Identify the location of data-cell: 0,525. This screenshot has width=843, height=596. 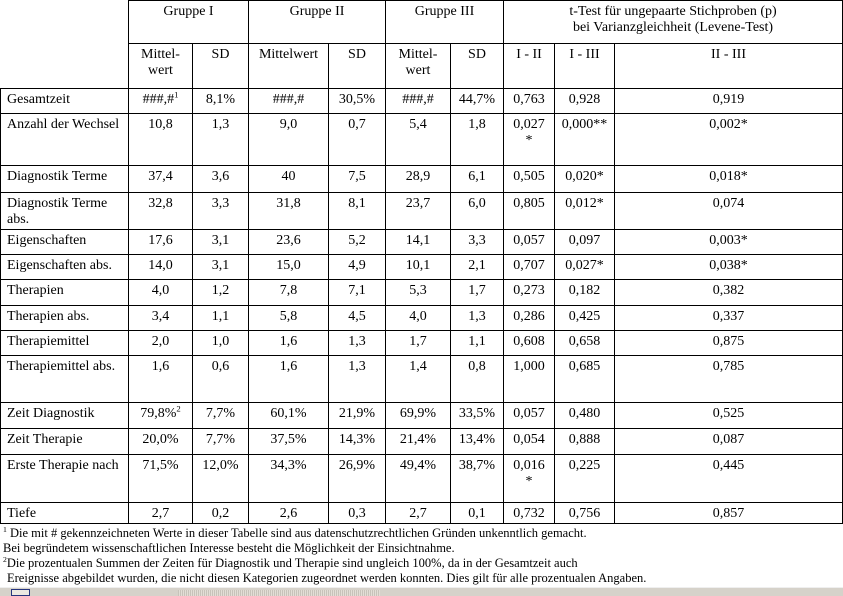
(728, 415).